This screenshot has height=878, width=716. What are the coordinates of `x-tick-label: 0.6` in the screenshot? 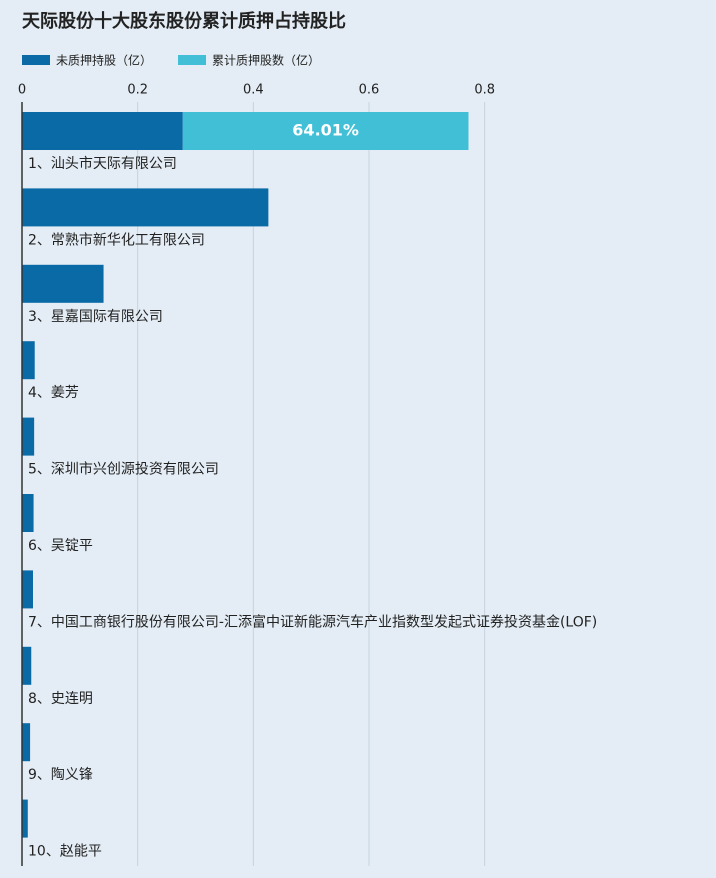 It's located at (369, 90).